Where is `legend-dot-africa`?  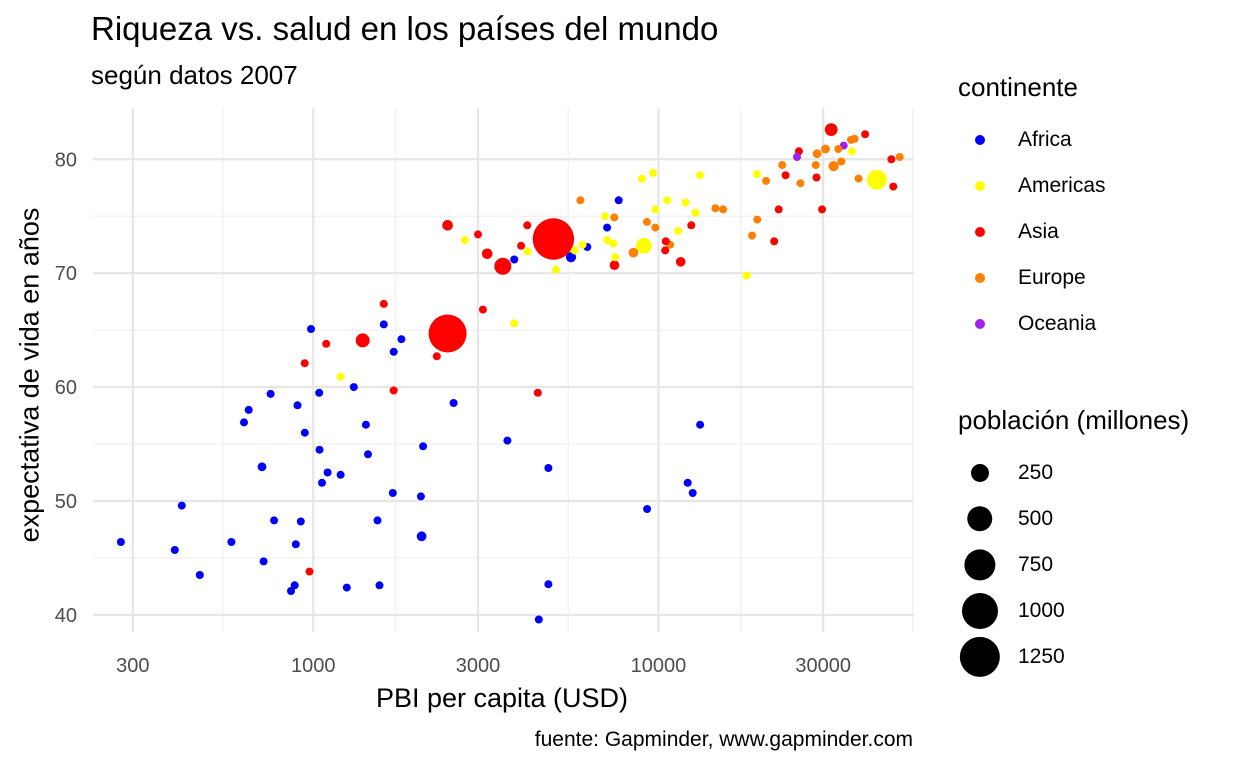 legend-dot-africa is located at coordinates (980, 140).